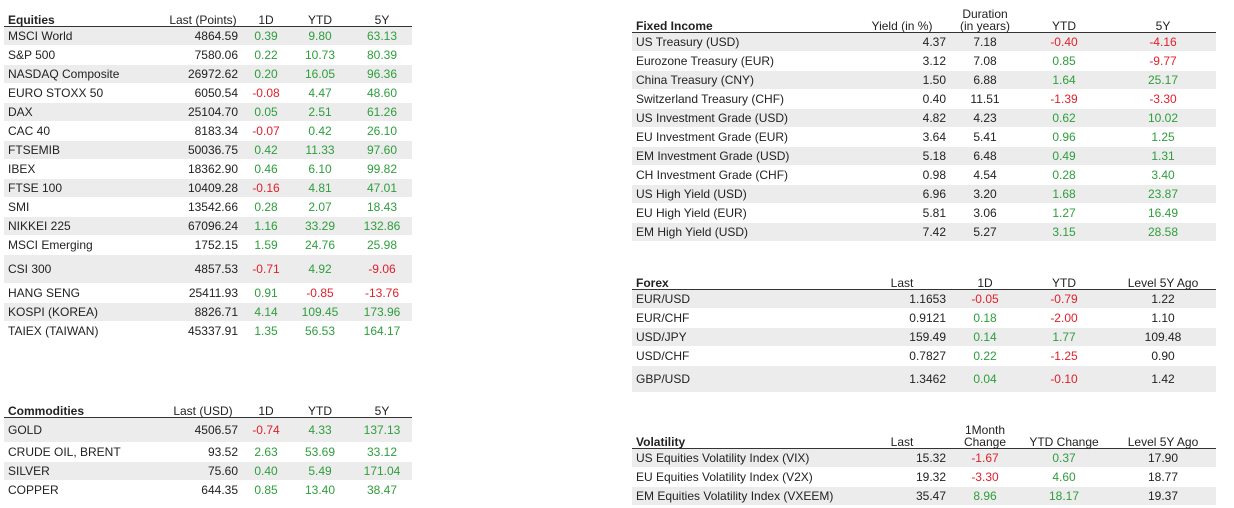 Image resolution: width=1234 pixels, height=508 pixels. Describe the element at coordinates (1064, 232) in the screenshot. I see `cell-c3: 3.15` at that location.